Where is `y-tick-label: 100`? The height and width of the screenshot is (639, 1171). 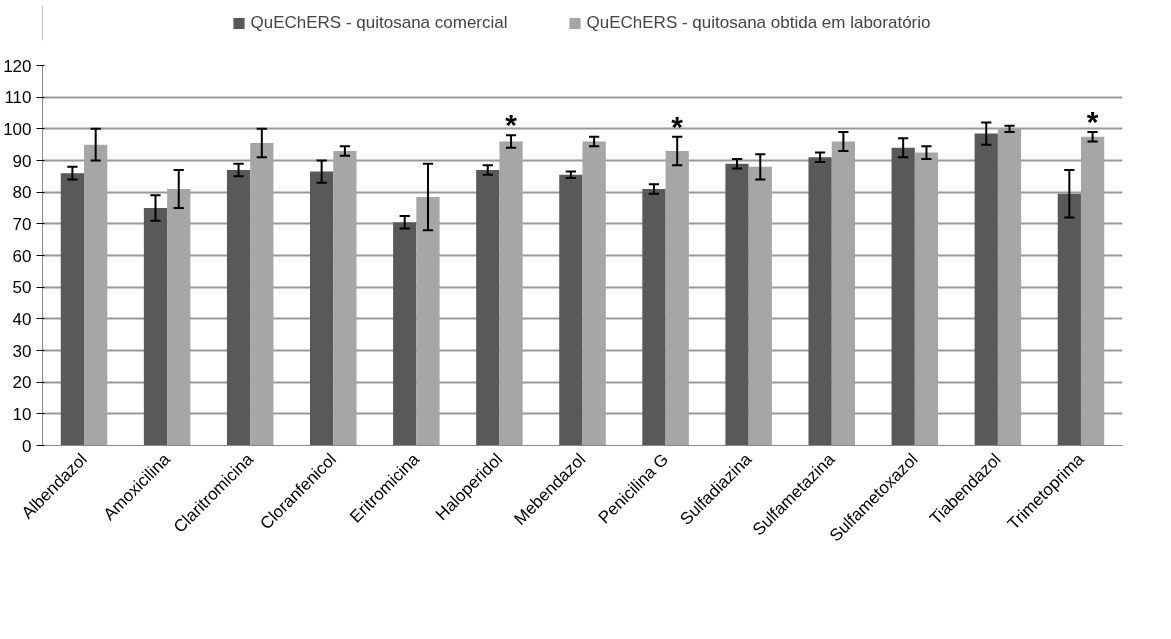 y-tick-label: 100 is located at coordinates (17, 129).